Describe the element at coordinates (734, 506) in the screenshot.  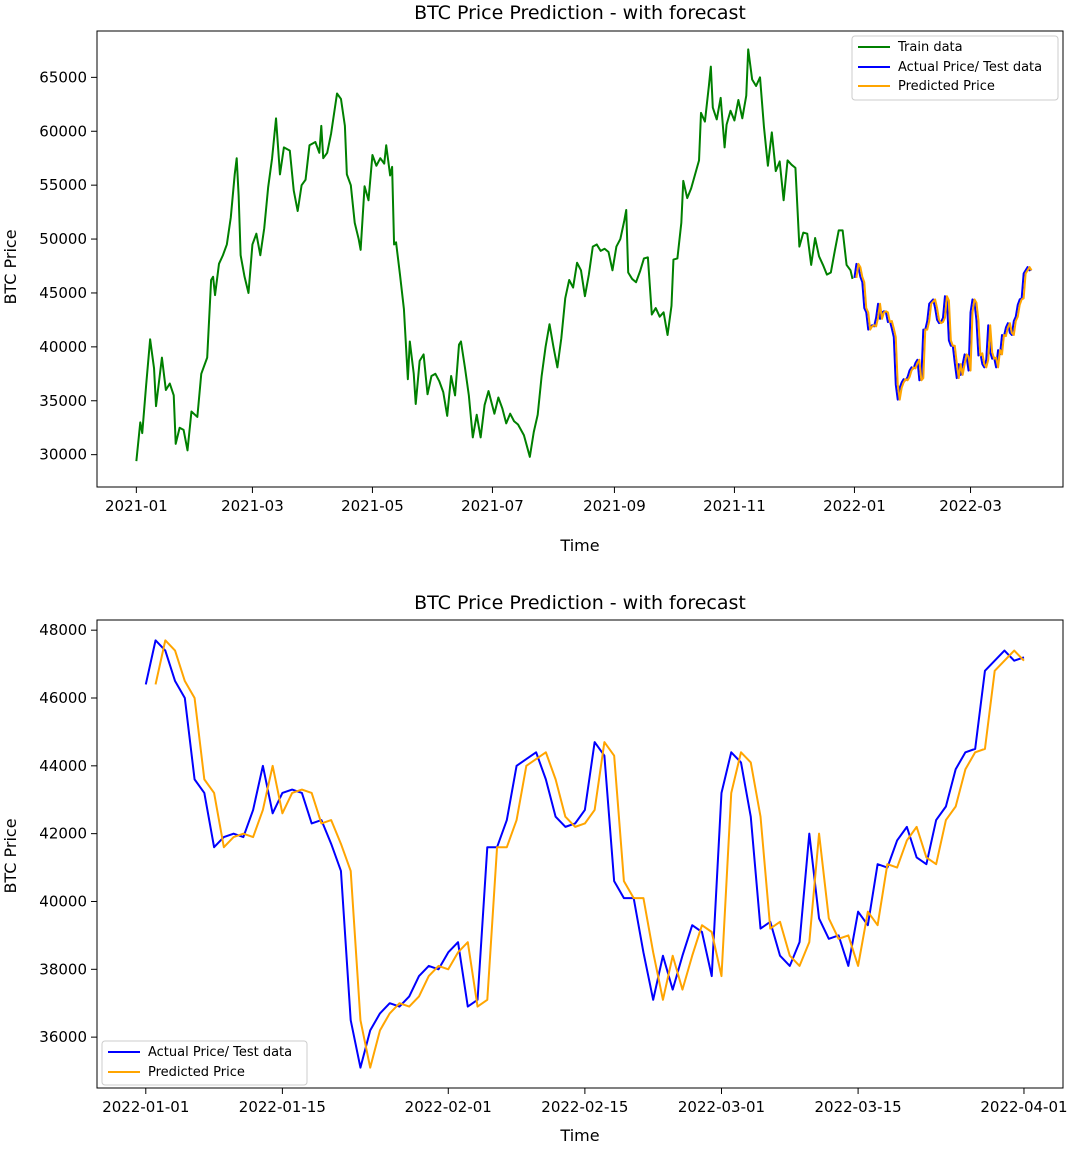
I see `chart-top-x-tick-label: 2021-11` at that location.